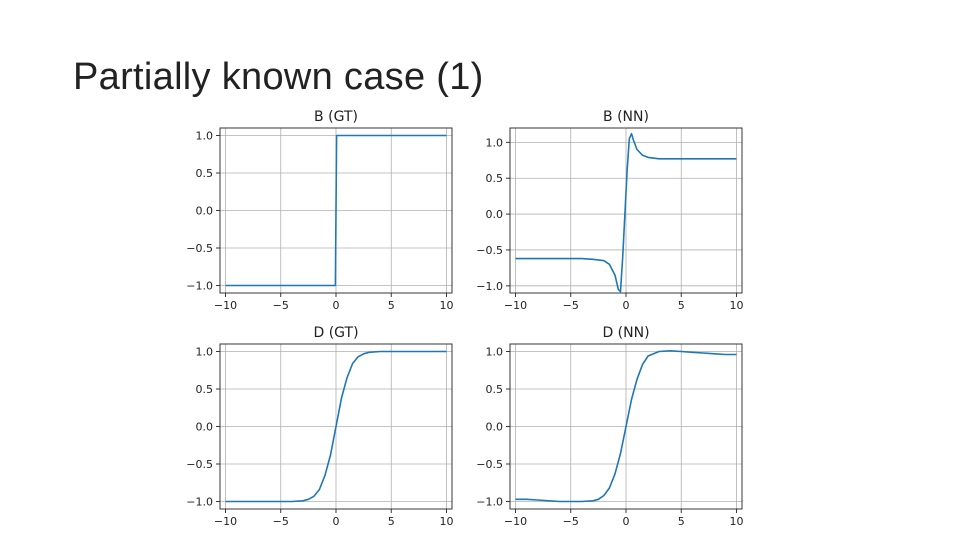  I want to click on subplot-title: B (NN), so click(626, 117).